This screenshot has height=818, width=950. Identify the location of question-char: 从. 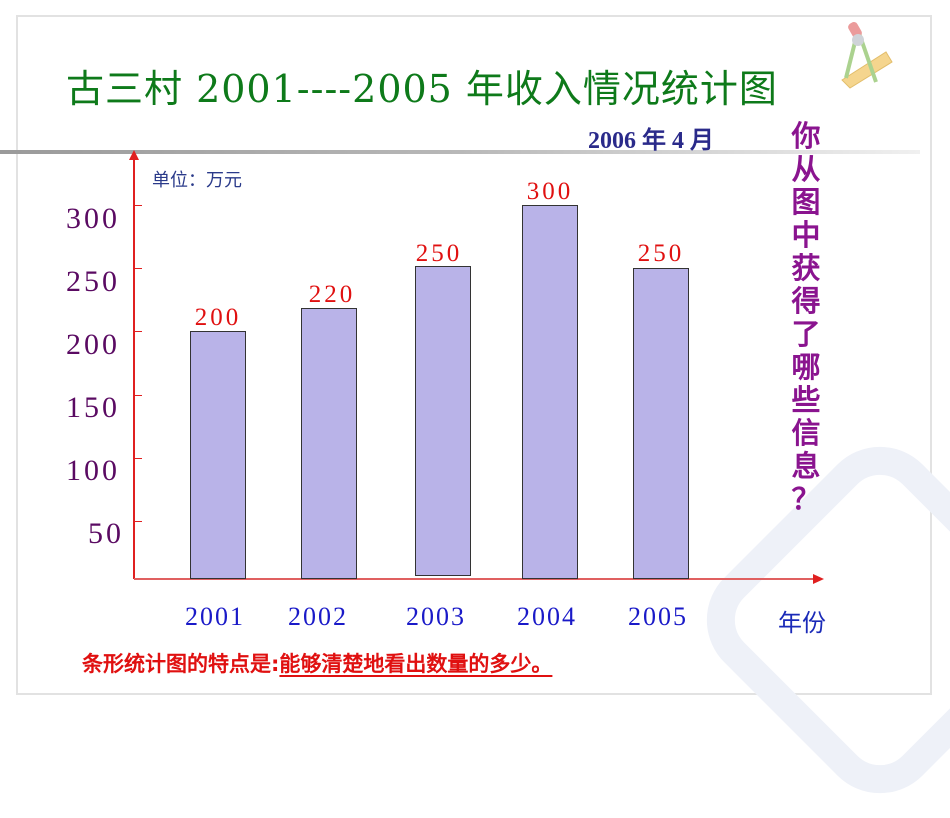
(806, 169).